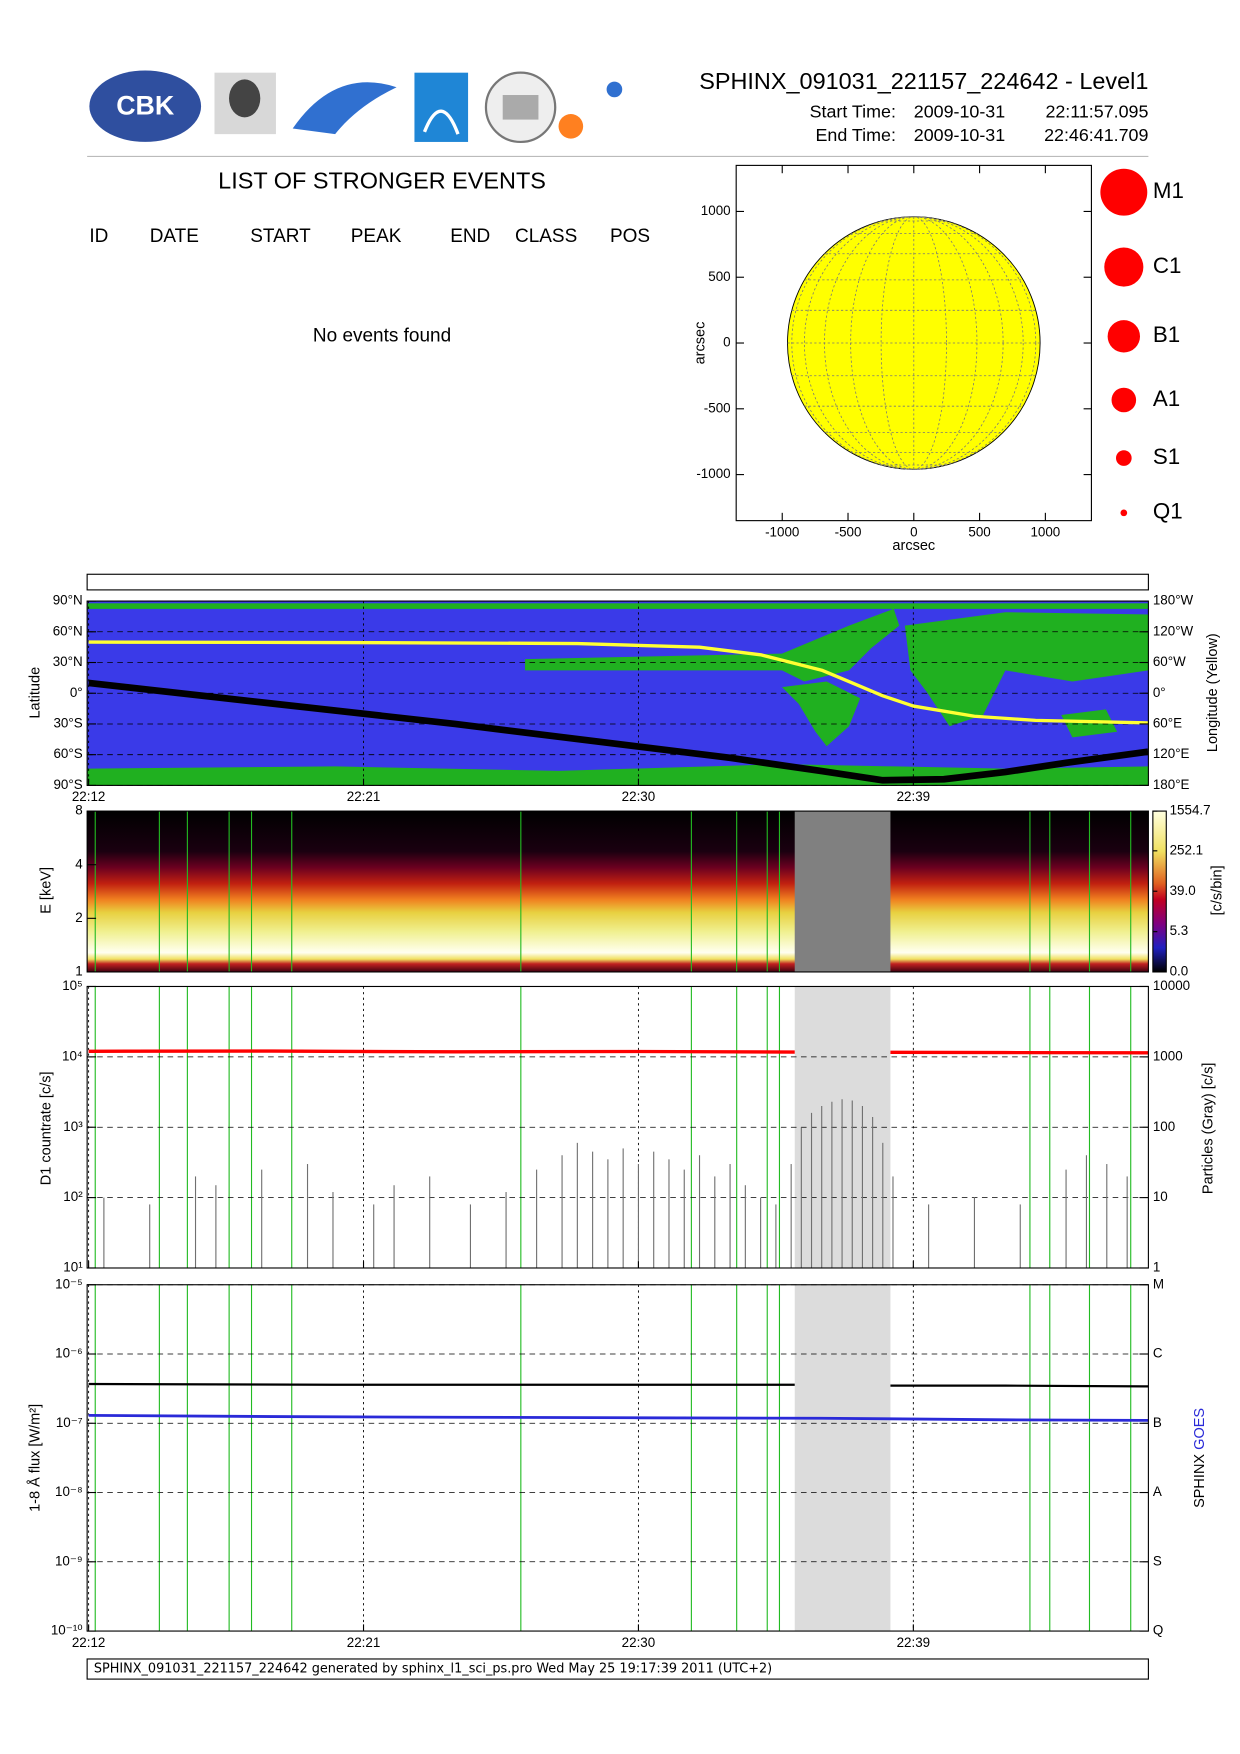 This screenshot has width=1240, height=1754. I want to click on y-tick-label: 10⁻⁷, so click(69, 1422).